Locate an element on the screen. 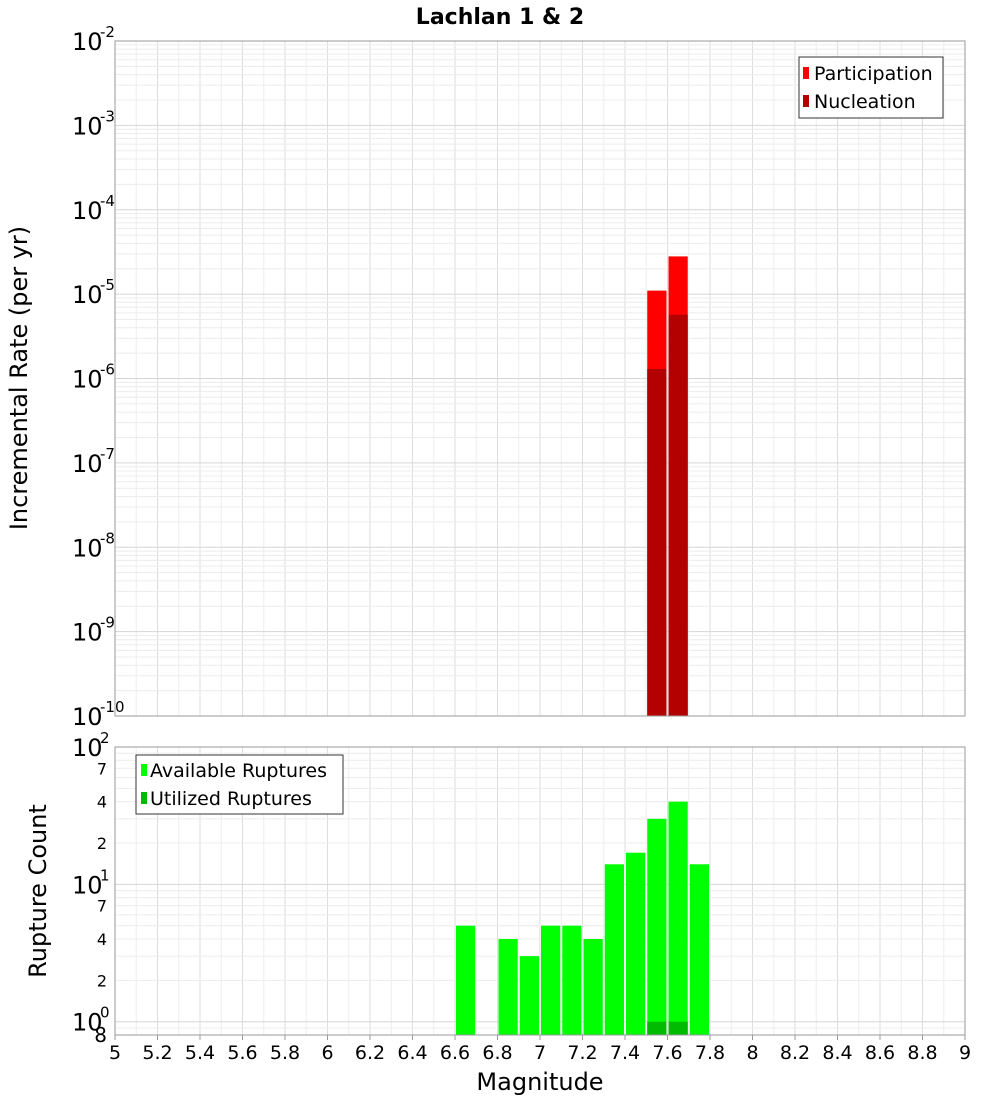  legend-available-label: Available Ruptures is located at coordinates (238, 771).